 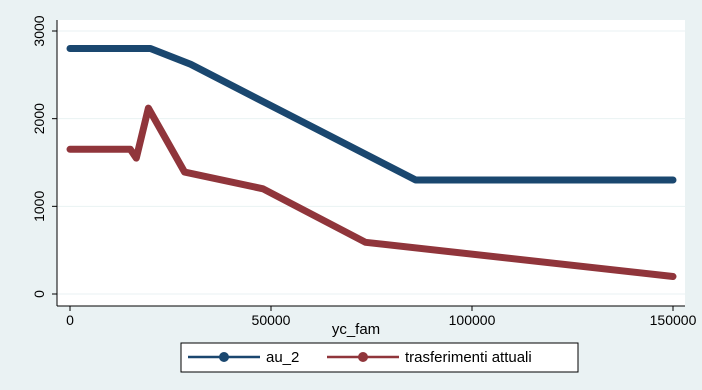 What do you see at coordinates (472, 320) in the screenshot?
I see `x-tick-label: 100000` at bounding box center [472, 320].